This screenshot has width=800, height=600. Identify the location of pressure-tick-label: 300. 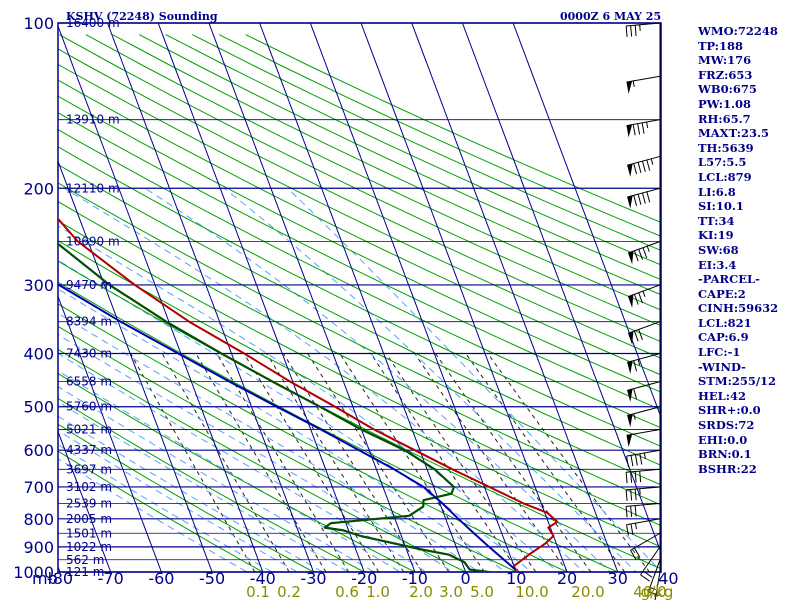
(38, 285).